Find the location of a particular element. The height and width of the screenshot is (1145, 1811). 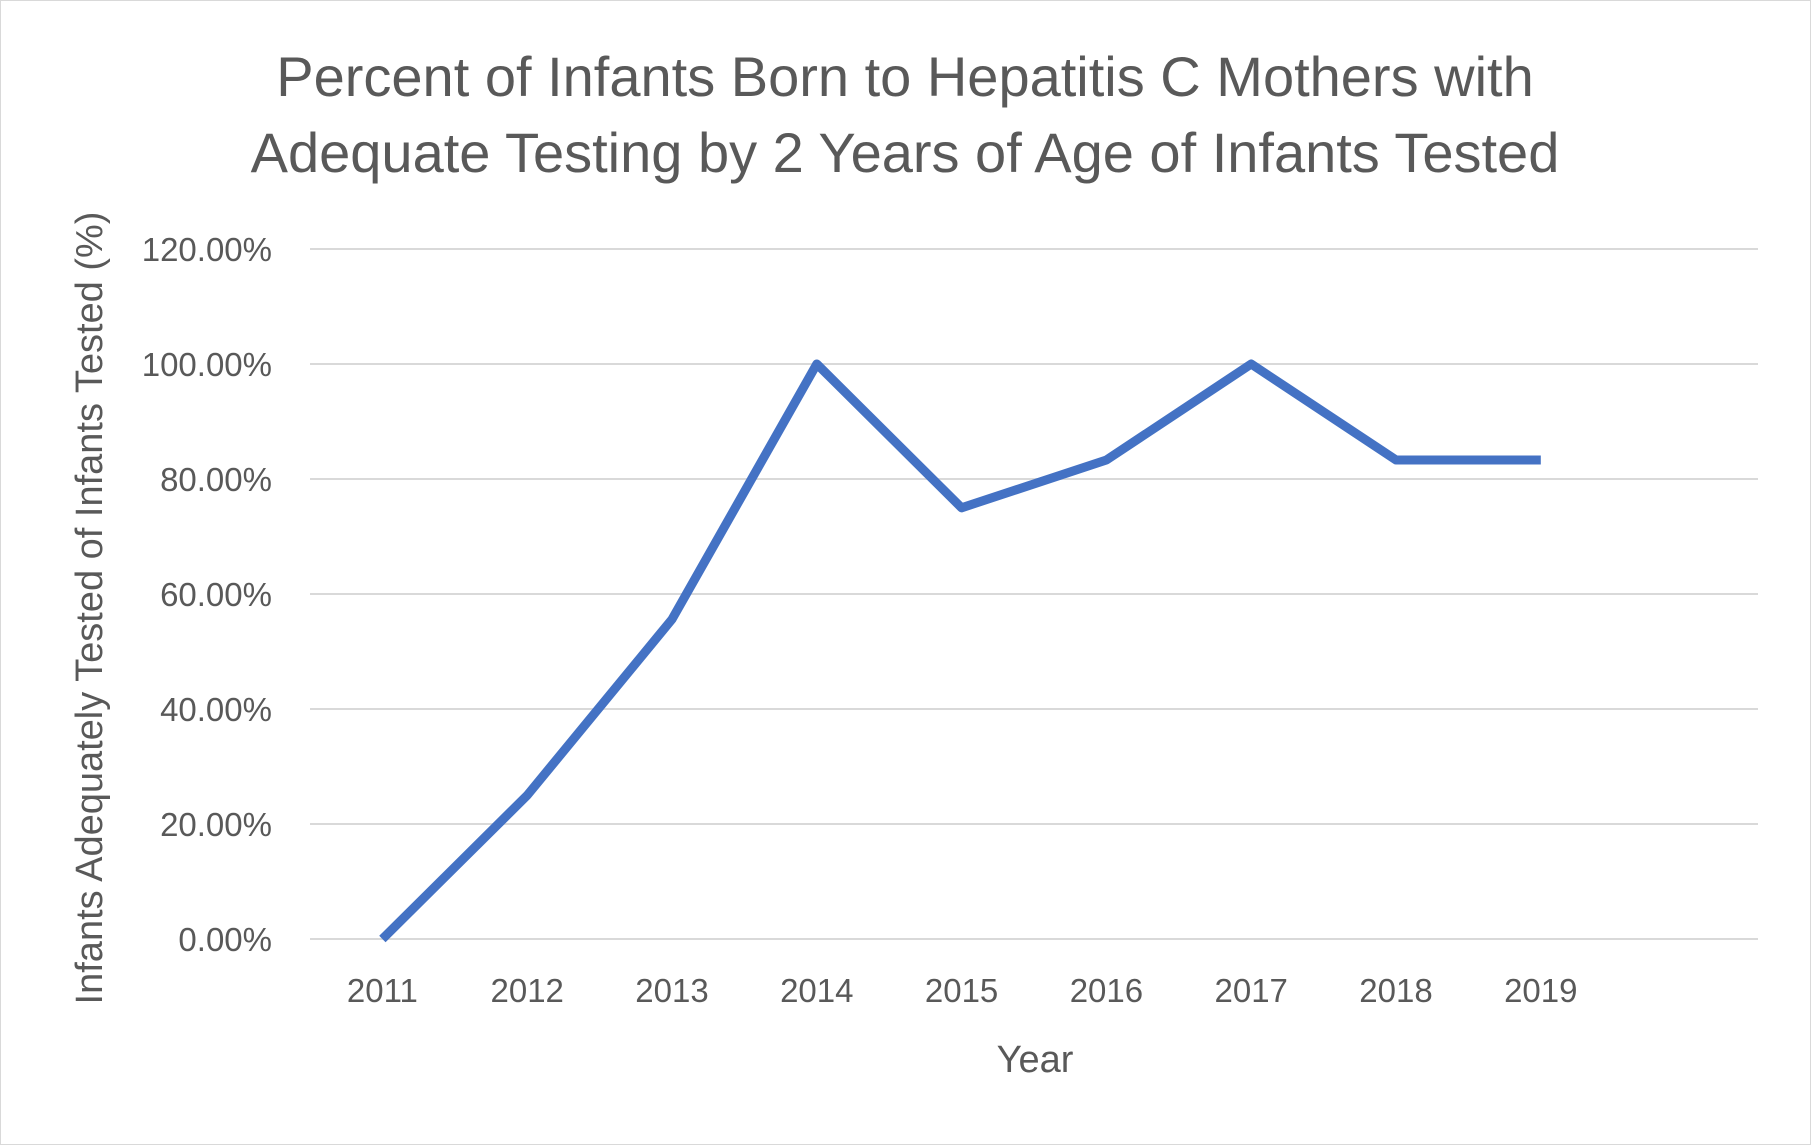

y-tick-label: 60.00% is located at coordinates (216, 594).